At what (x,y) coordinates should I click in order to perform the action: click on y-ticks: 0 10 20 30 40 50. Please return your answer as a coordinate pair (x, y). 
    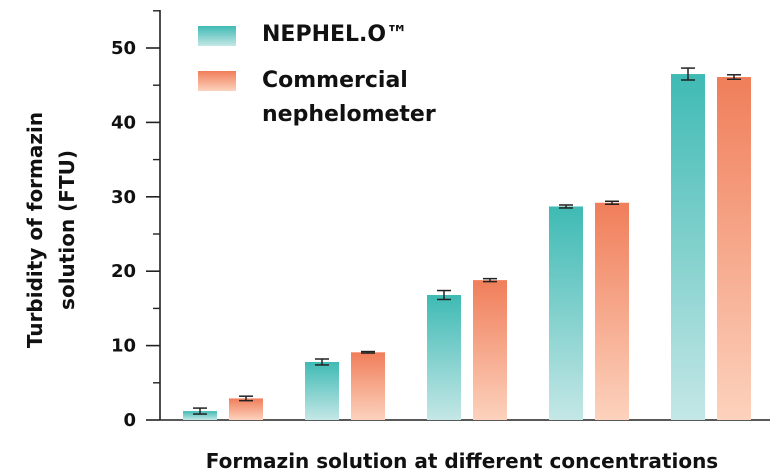
    Looking at the image, I should click on (135, 220).